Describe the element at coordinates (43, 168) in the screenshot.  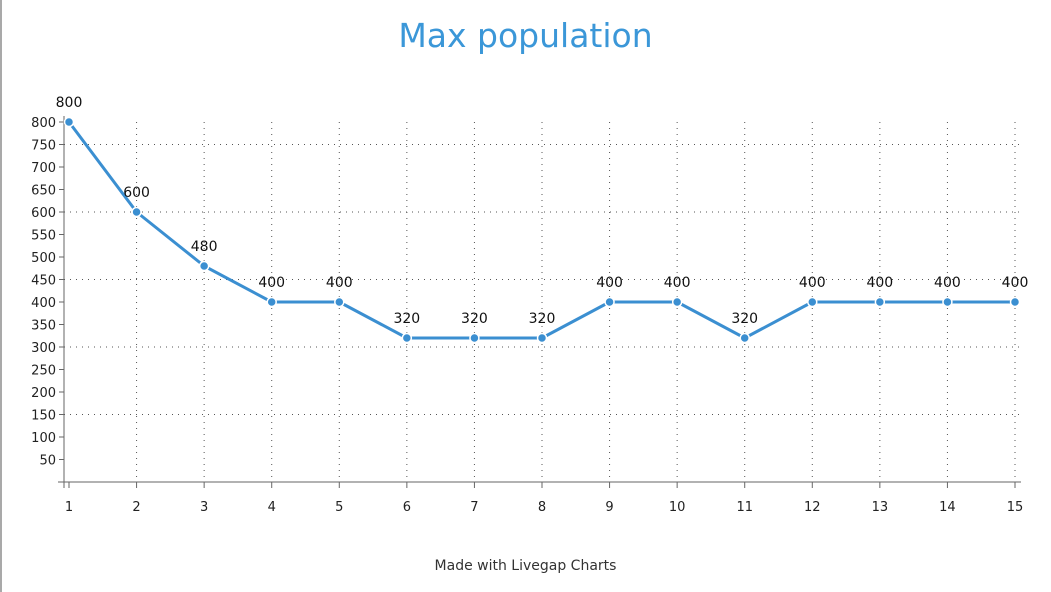
I see `y-tick-label: 700` at that location.